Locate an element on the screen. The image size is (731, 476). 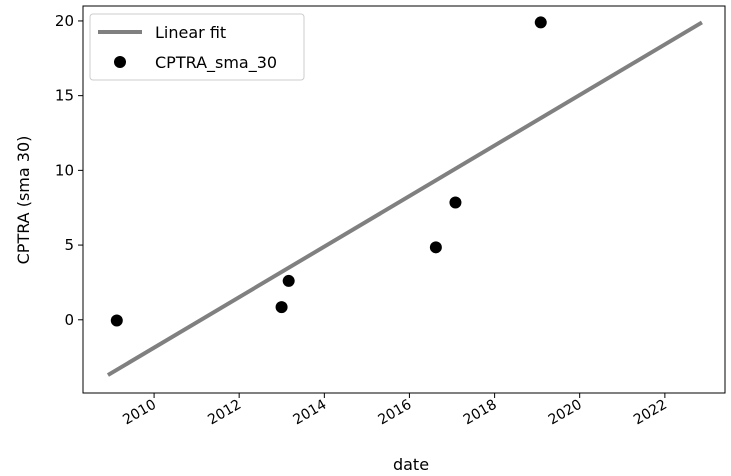
legend-marker-swatch is located at coordinates (120, 62).